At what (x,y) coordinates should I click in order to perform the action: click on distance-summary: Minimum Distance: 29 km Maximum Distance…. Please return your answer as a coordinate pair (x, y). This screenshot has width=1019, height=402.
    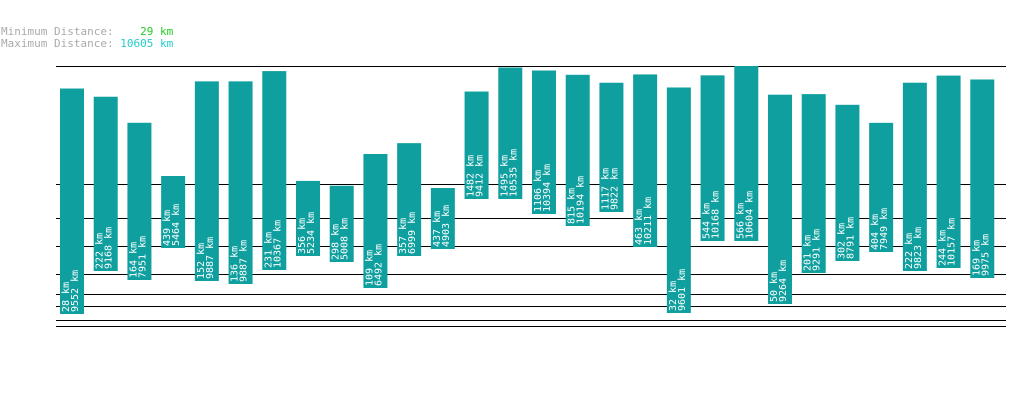
    Looking at the image, I should click on (87, 38).